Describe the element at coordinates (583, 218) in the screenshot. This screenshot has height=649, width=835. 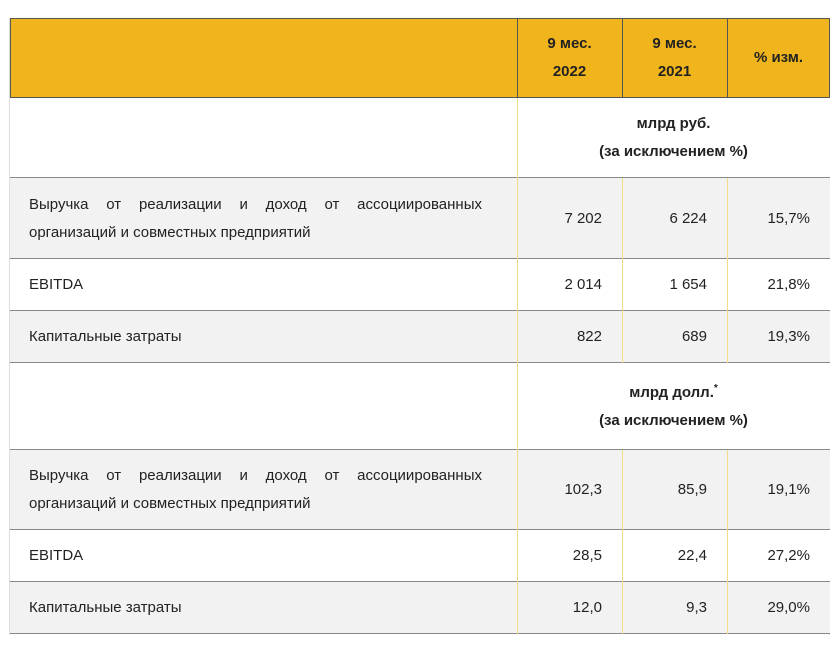
I see `cell-value: 7 202` at that location.